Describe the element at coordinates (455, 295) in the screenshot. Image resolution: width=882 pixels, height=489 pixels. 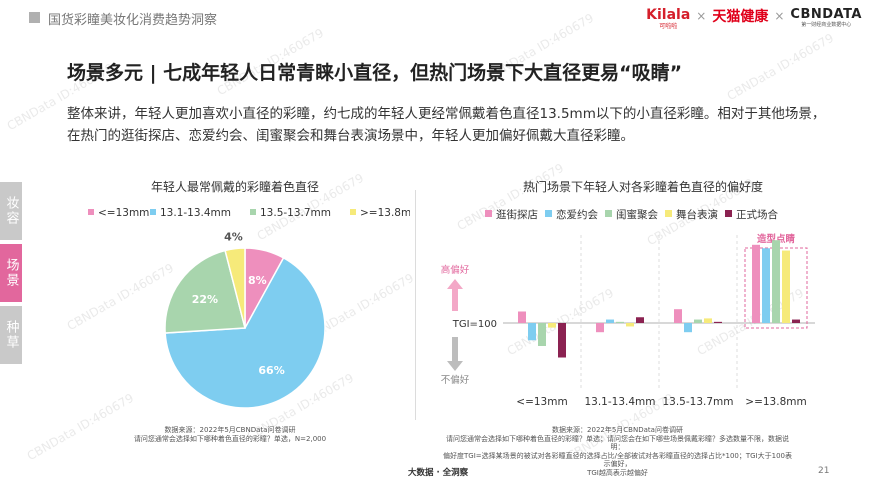
I see `arrow-up-icon` at that location.